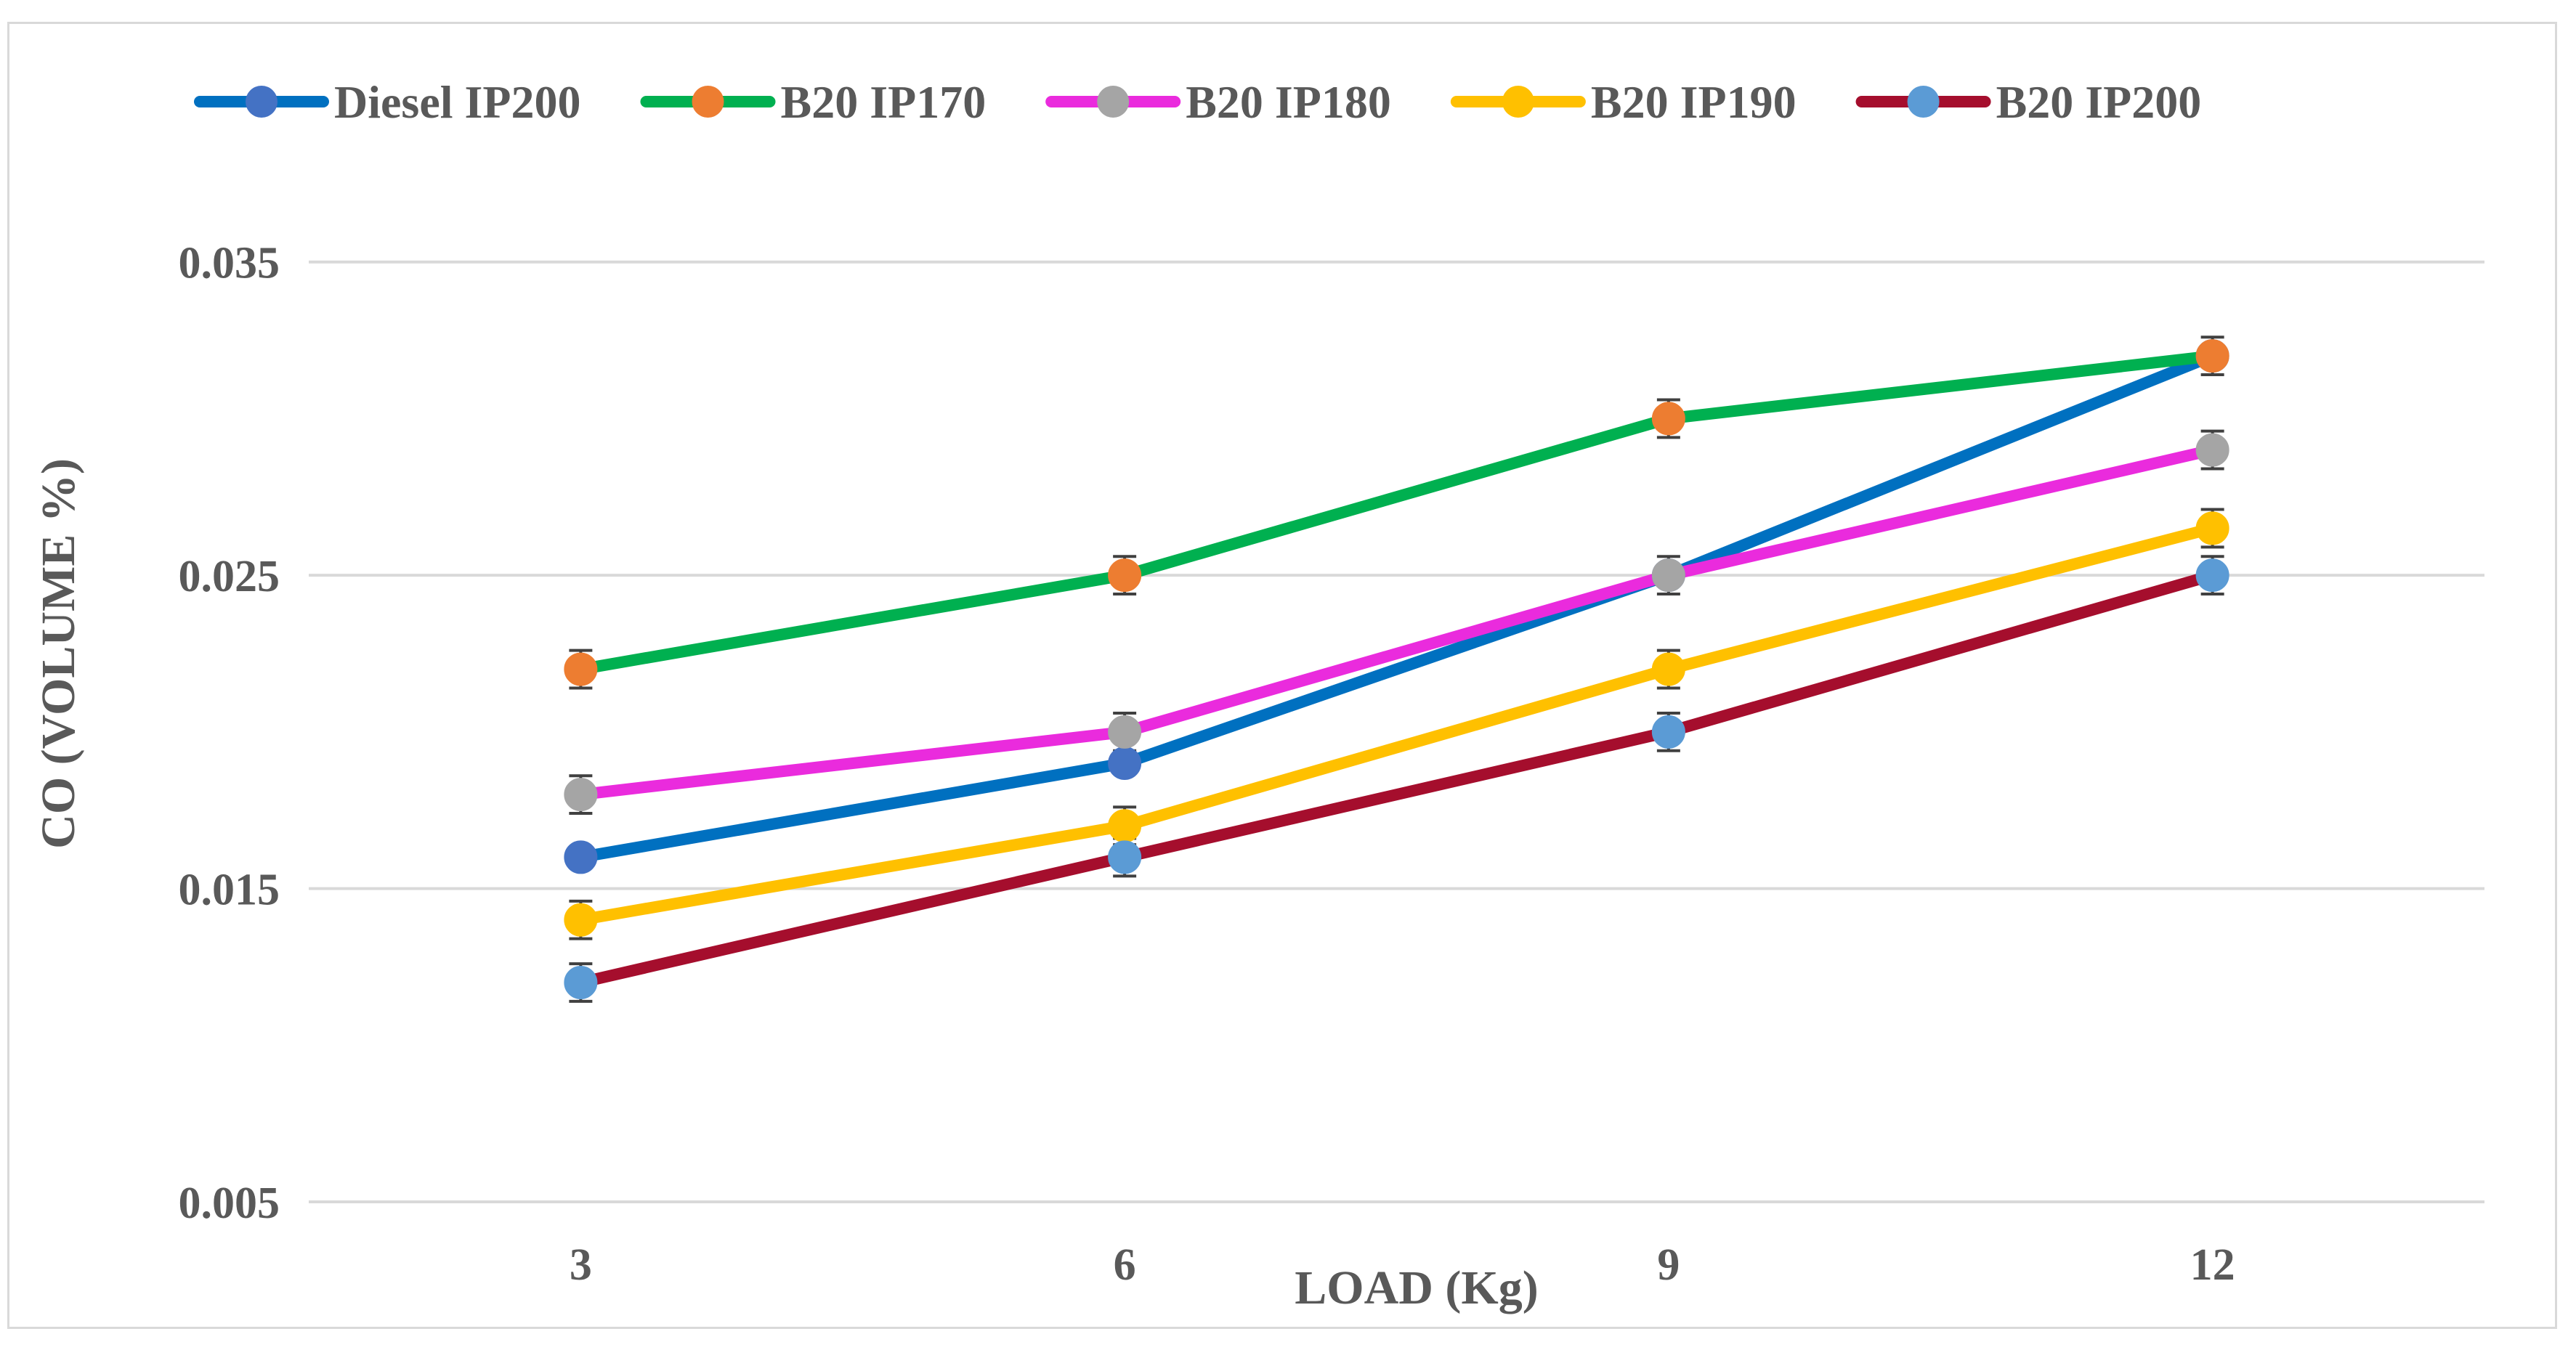  Describe the element at coordinates (229, 733) in the screenshot. I see `y-axis-ticks: 0.005 0.015 0.025 0.035` at that location.